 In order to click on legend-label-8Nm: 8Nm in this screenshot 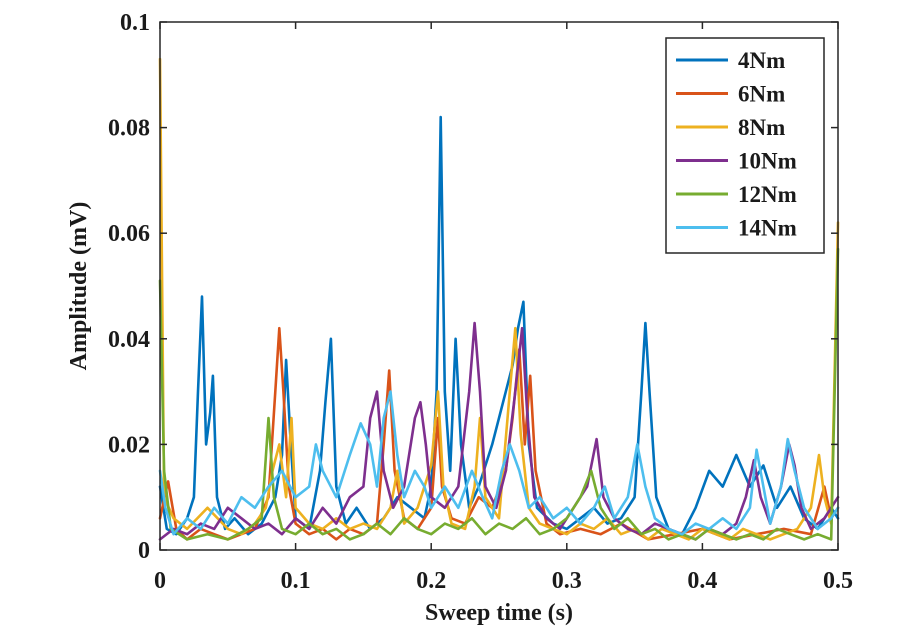, I will do `click(761, 127)`.